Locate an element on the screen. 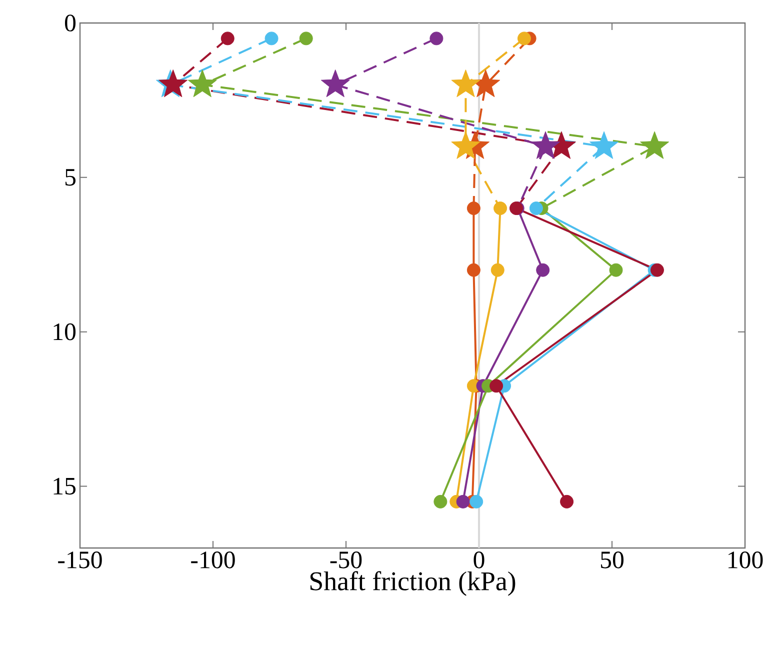 Image resolution: width=776 pixels, height=651 pixels. x-tick-label: 0 is located at coordinates (479, 560).